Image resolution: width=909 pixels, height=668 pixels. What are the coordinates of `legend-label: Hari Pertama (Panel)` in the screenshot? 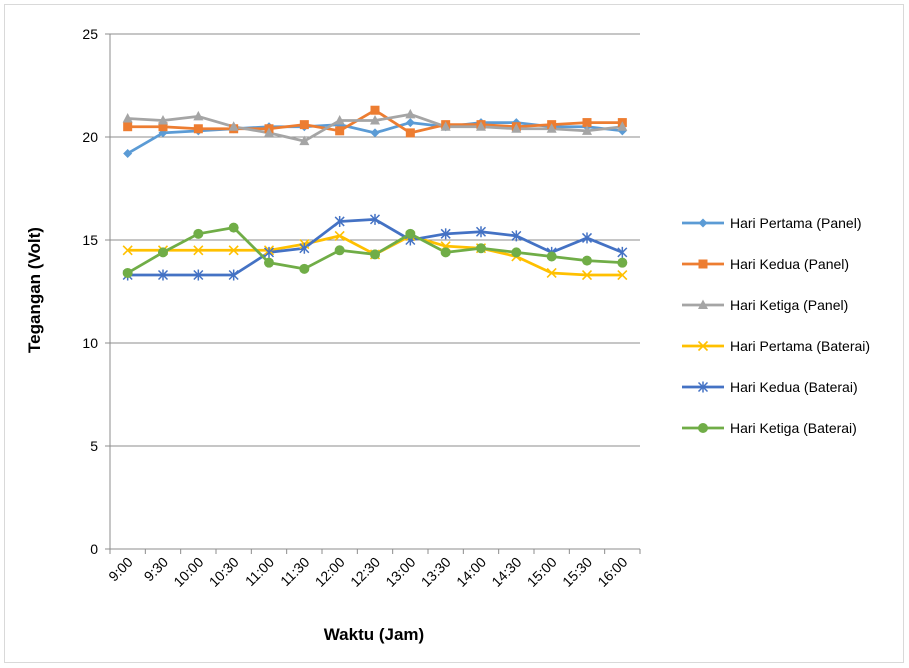 It's located at (796, 223).